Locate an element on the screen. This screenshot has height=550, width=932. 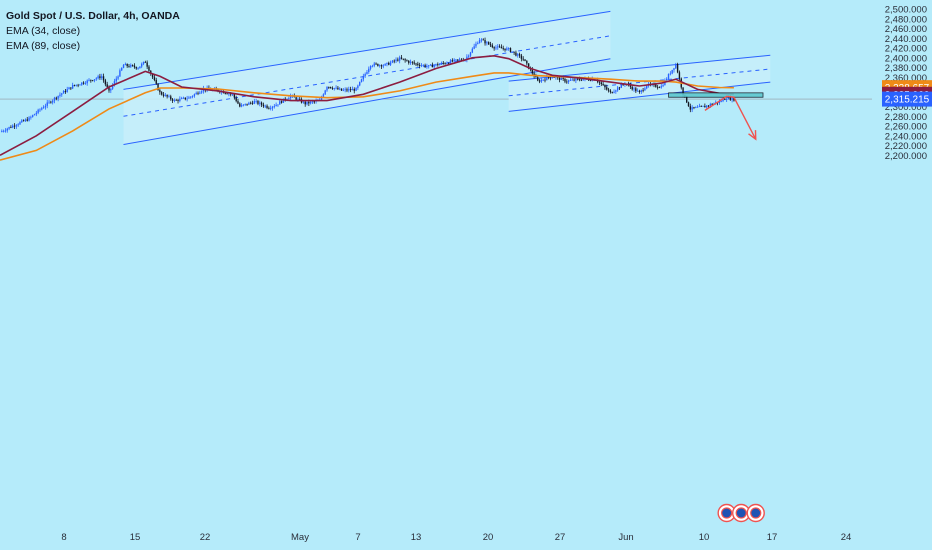
symbol-title: Gold Spot / U.S. Dollar, 4h, OANDA is located at coordinates (93, 16).